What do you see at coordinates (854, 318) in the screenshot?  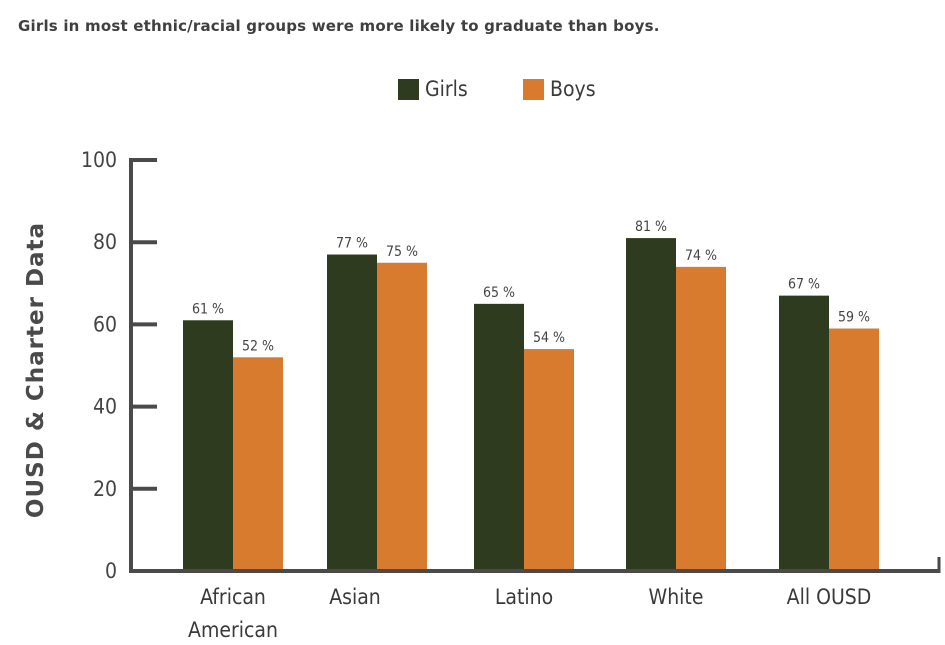 I see `data-label-boys-4: 59 %` at bounding box center [854, 318].